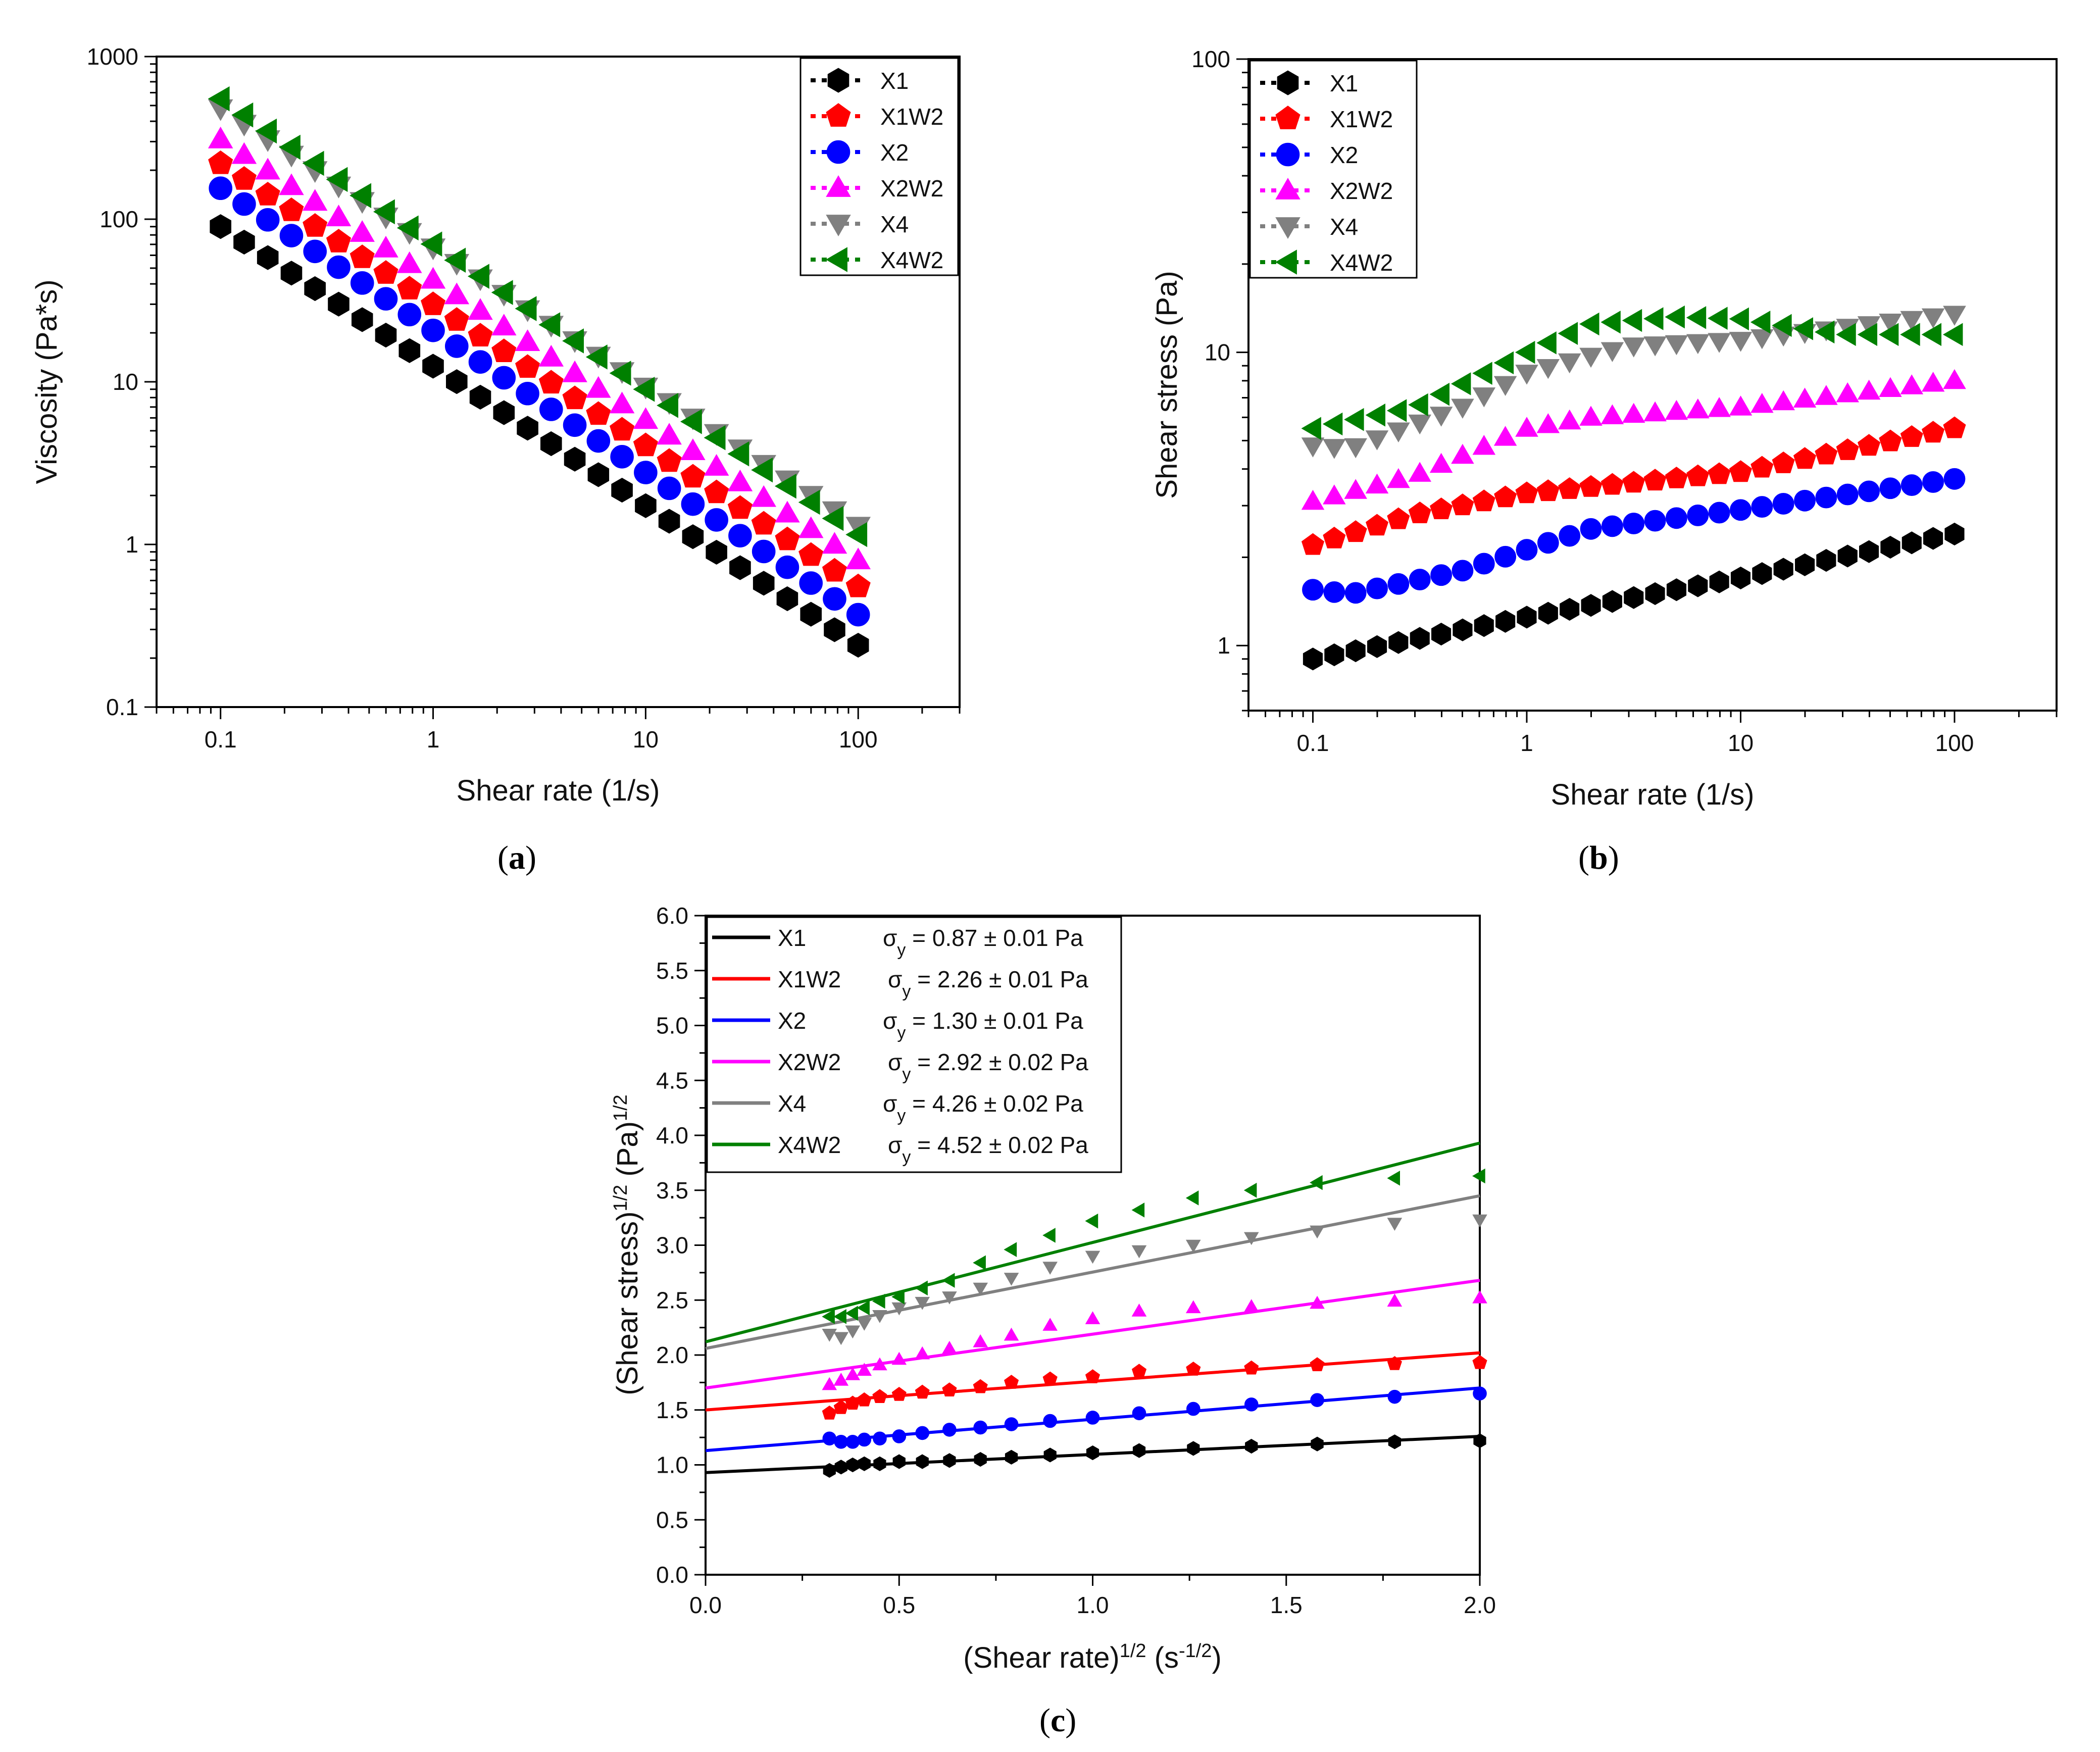 The width and height of the screenshot is (2100, 1752). Describe the element at coordinates (1288, 188) in the screenshot. I see `chart-b-legend-marker-x2w2` at that location.